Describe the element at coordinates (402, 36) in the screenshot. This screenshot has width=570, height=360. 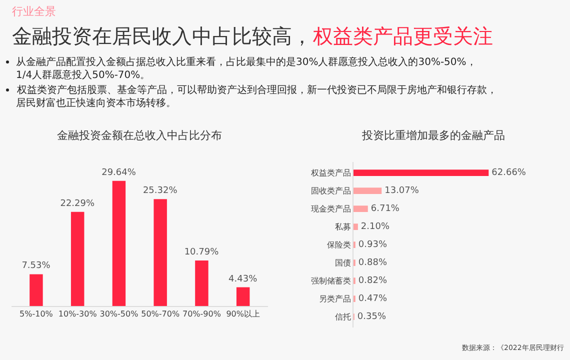
I see `text: 权益类产品更受关注` at that location.